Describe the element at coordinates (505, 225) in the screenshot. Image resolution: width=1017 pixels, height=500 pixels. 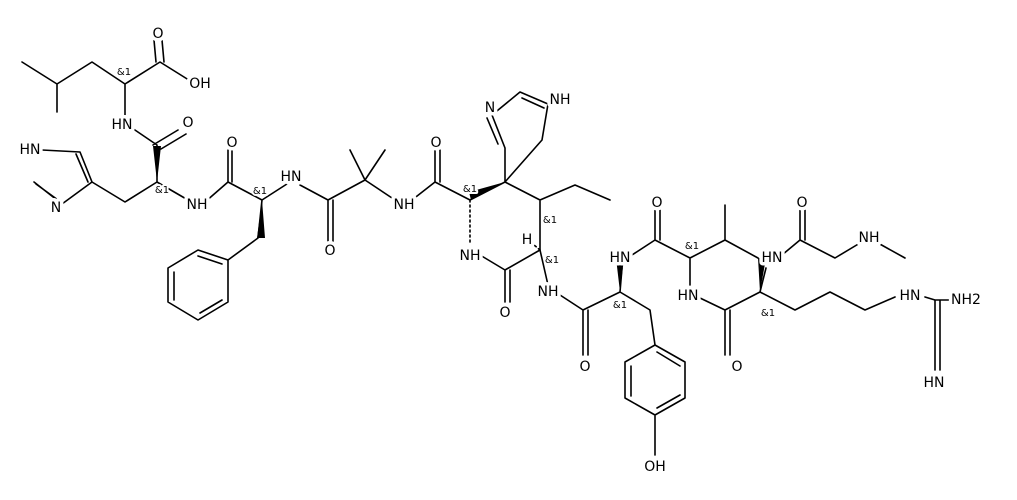
I see `hash-bonds` at that location.